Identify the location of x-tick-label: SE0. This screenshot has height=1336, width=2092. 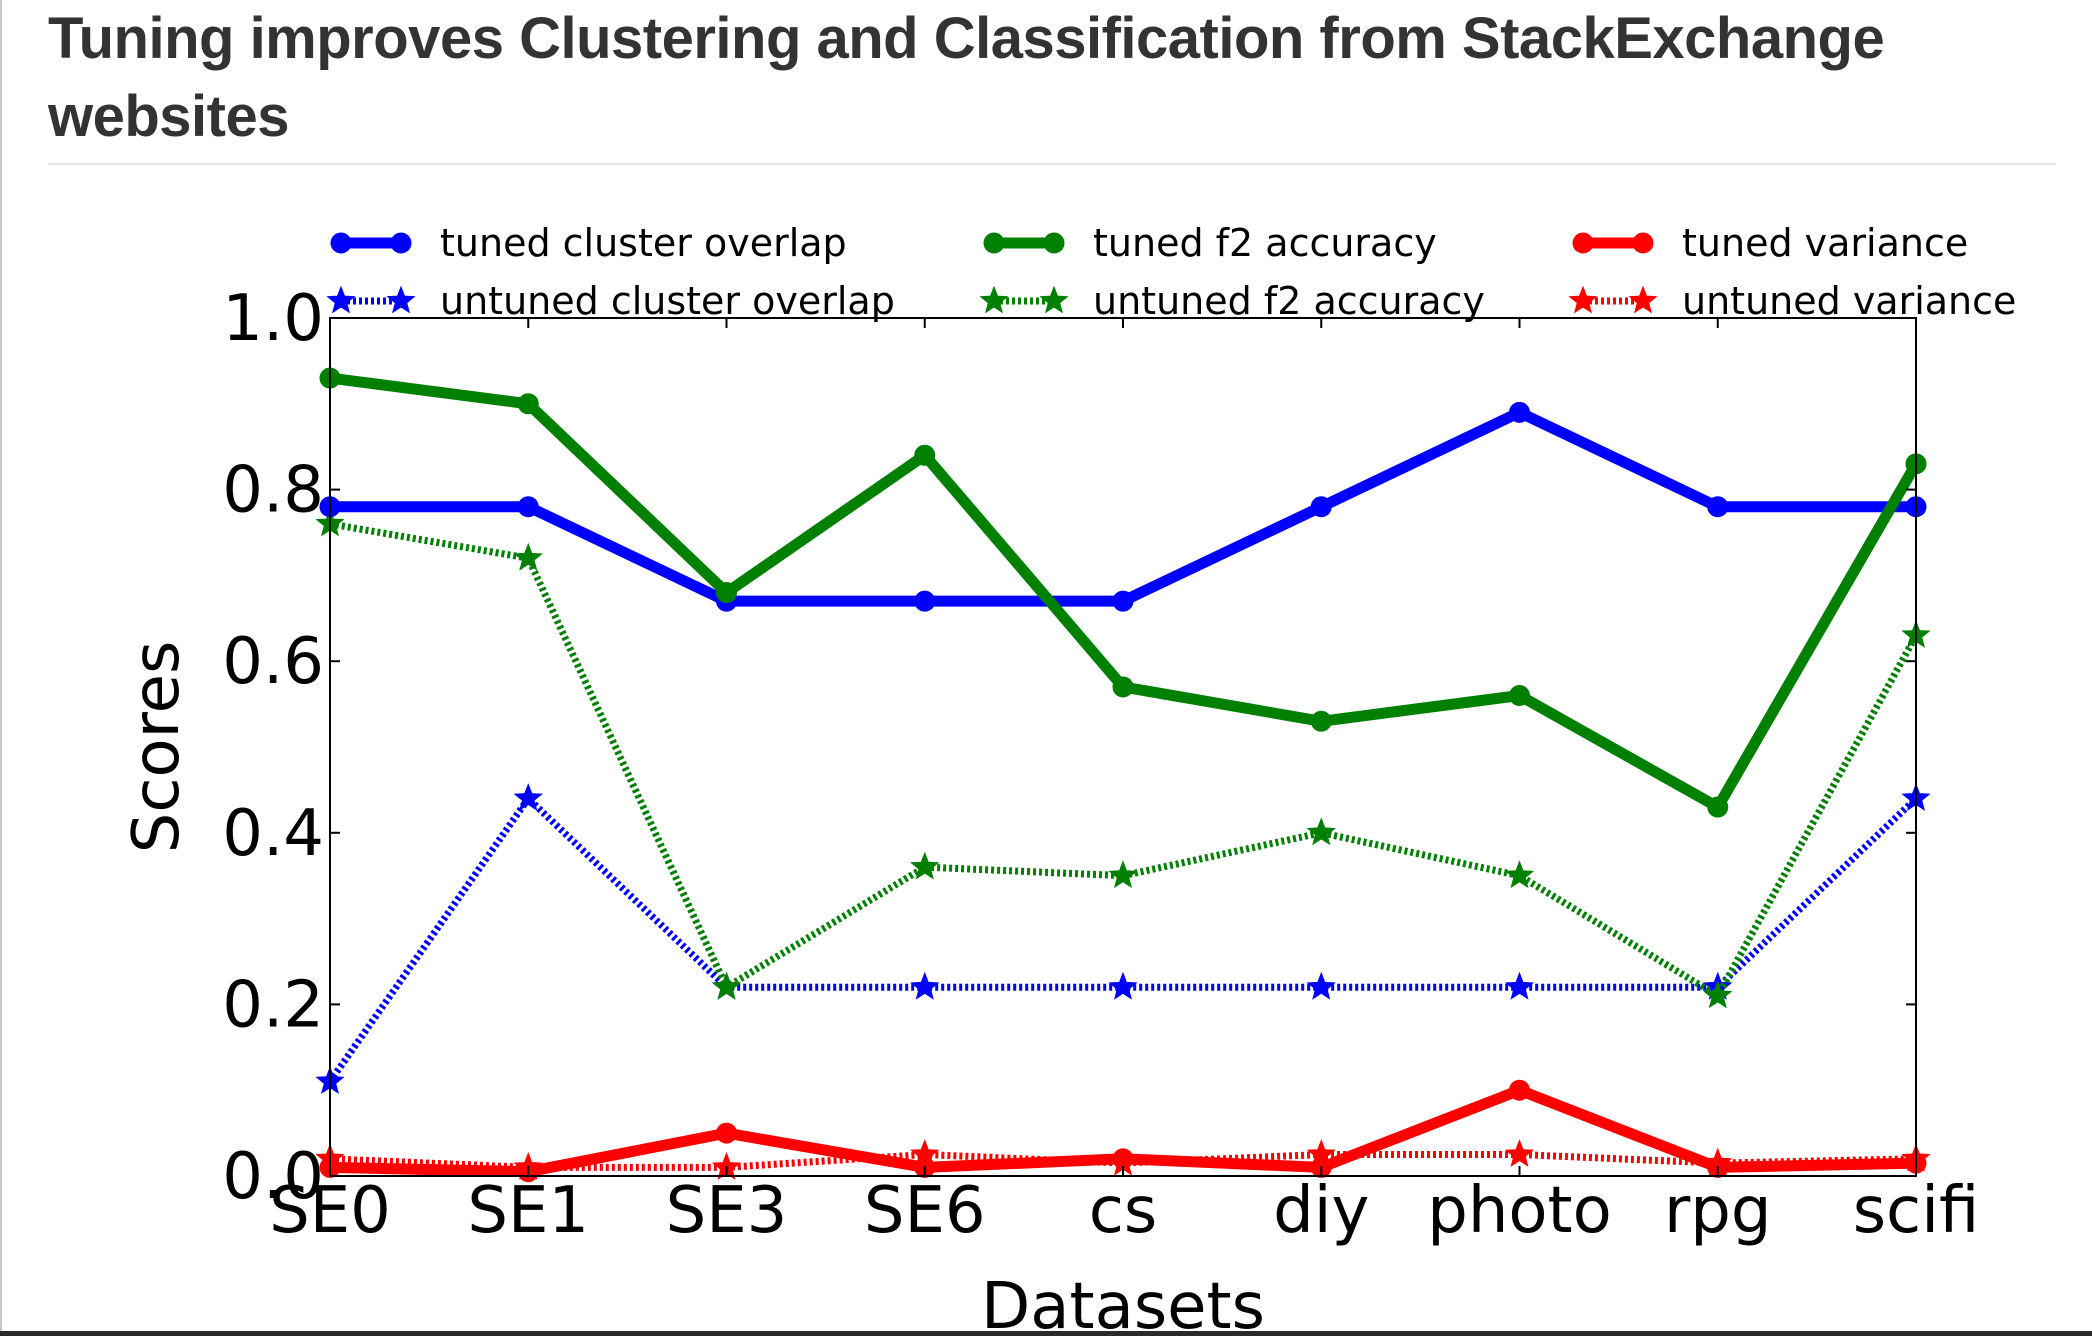
(330, 1211).